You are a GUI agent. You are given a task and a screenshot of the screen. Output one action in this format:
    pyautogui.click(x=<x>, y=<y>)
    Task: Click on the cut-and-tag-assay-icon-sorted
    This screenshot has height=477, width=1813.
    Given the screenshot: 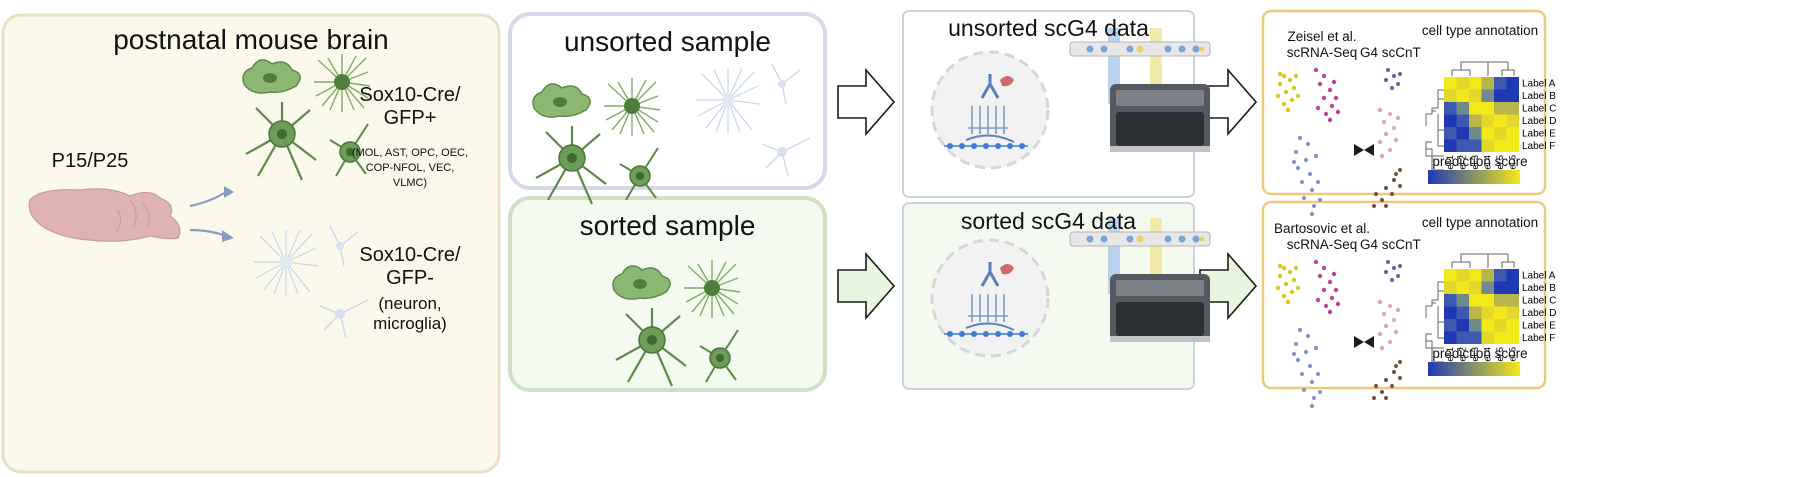 What is the action you would take?
    pyautogui.click(x=990, y=298)
    